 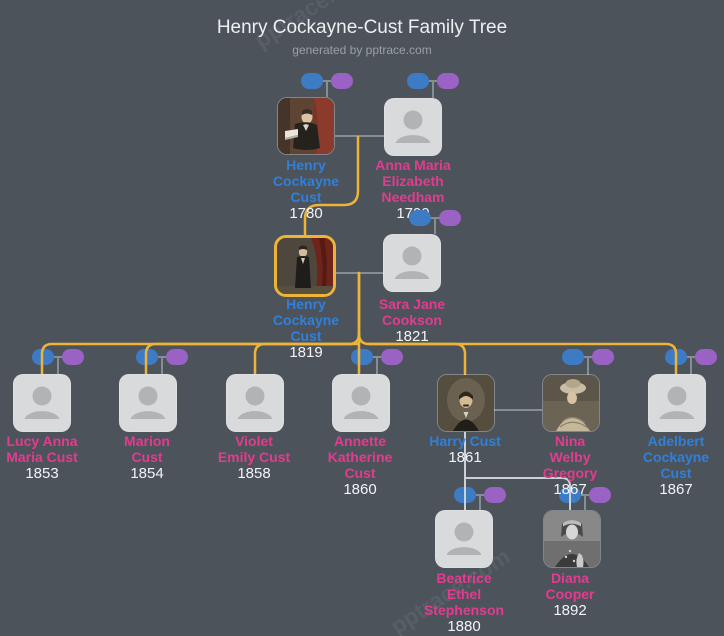 What do you see at coordinates (480, 495) in the screenshot?
I see `parents-pair-beatrice` at bounding box center [480, 495].